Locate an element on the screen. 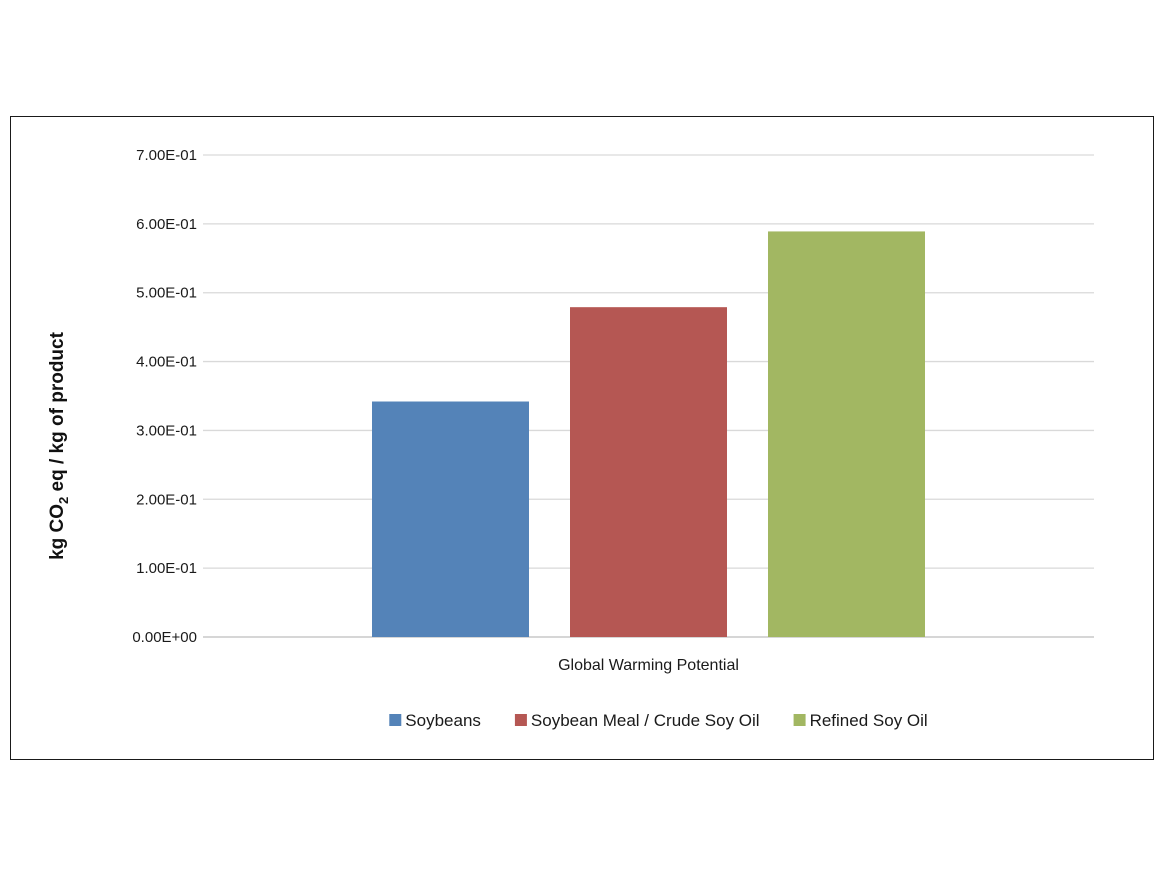  legend-item: Soybeans is located at coordinates (435, 720).